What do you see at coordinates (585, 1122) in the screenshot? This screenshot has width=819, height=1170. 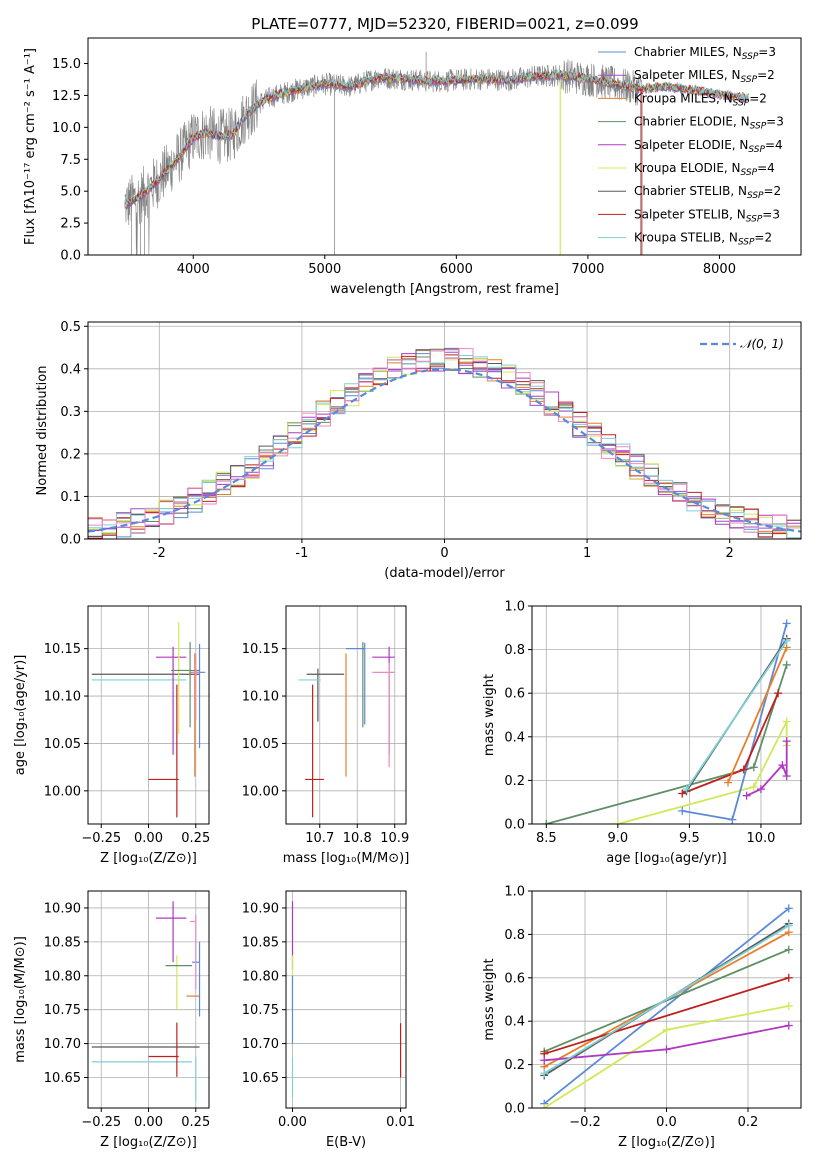 I see `x-tick-label: −0.2` at bounding box center [585, 1122].